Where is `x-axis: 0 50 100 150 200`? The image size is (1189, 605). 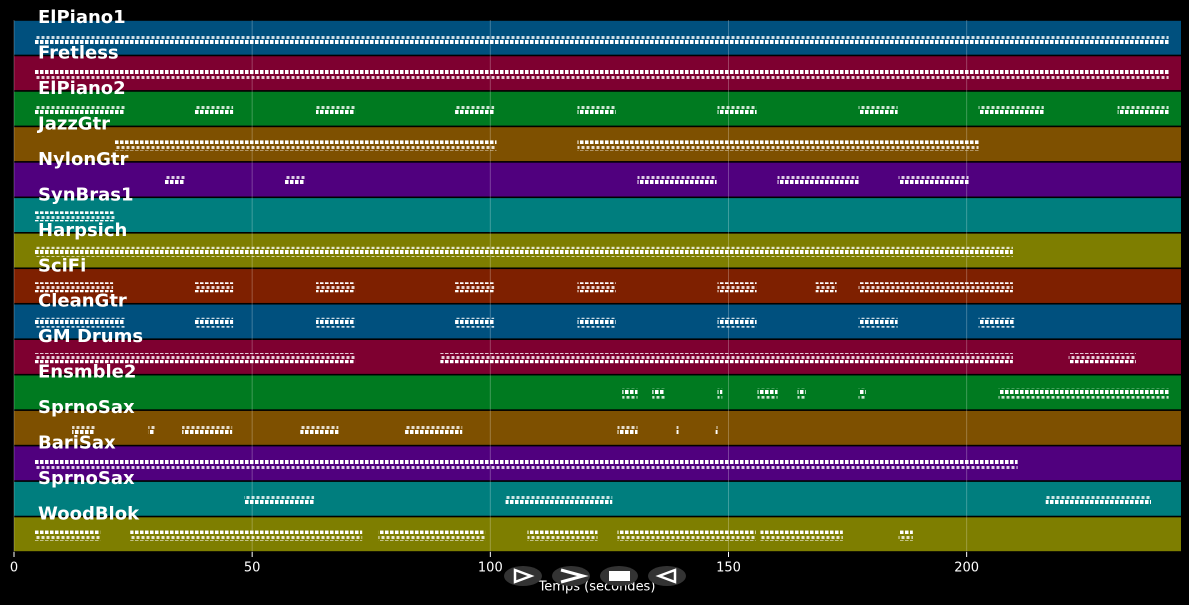 x-axis: 0 50 100 150 200 is located at coordinates (494, 564).